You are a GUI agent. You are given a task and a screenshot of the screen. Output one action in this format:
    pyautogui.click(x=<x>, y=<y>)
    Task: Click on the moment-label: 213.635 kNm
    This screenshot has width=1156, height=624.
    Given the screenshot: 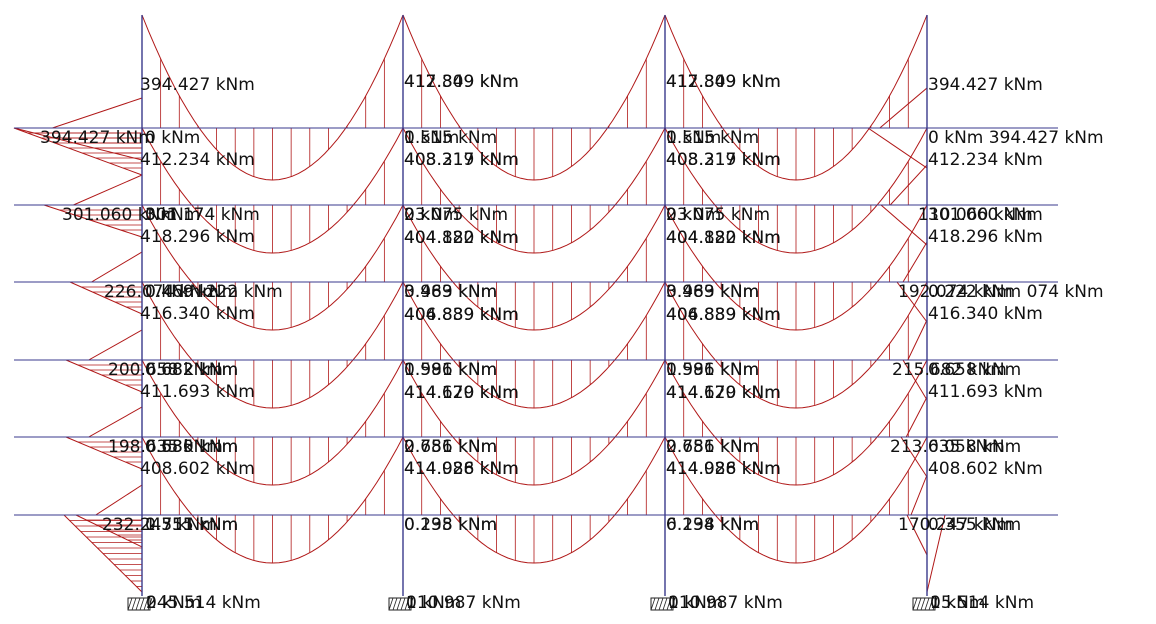 What is the action you would take?
    pyautogui.click(x=947, y=447)
    